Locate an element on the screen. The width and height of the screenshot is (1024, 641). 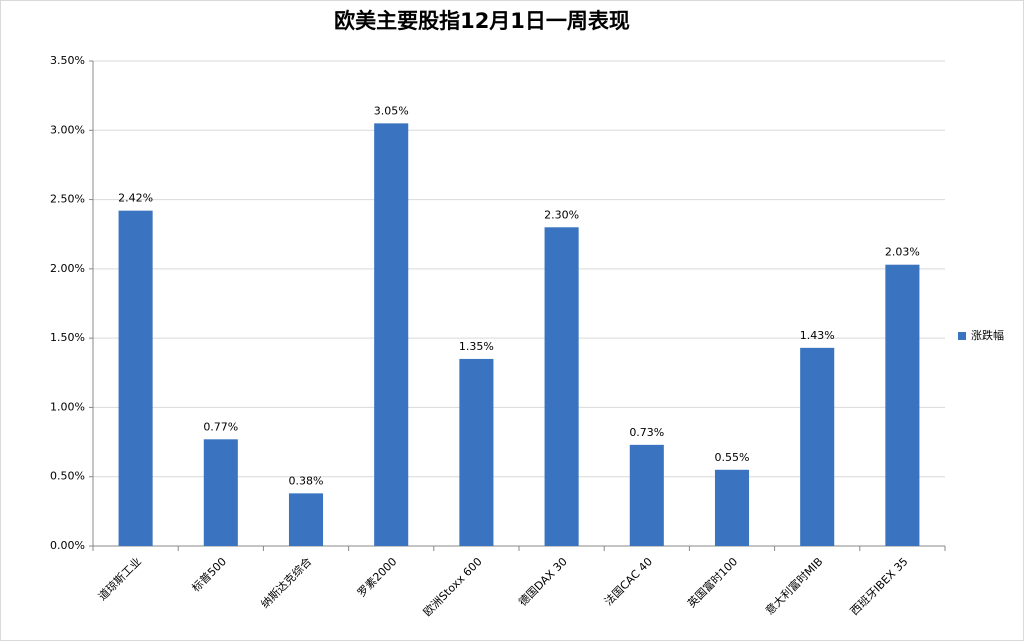
value-label: 0.77% is located at coordinates (220, 426).